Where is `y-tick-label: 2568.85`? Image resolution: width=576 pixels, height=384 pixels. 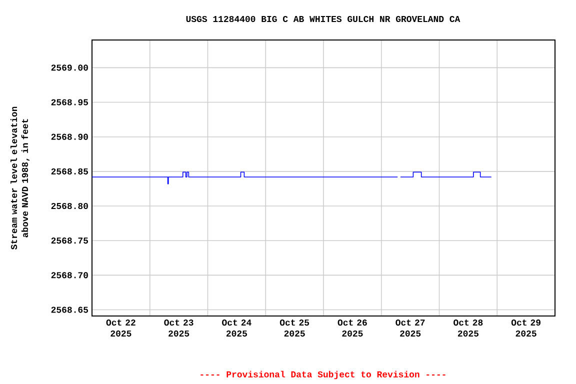
y-tick-label: 2568.85 is located at coordinates (69, 171).